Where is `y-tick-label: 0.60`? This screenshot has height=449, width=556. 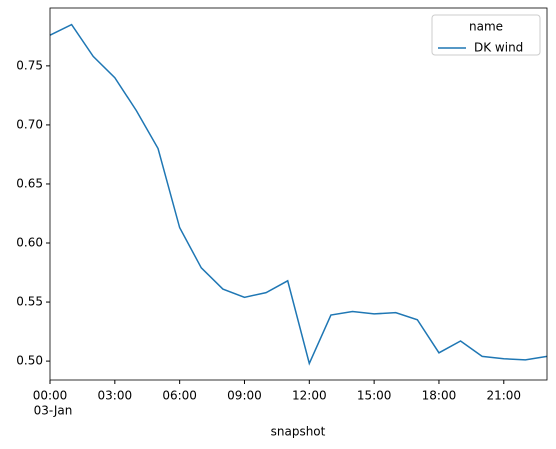
y-tick-label: 0.60 is located at coordinates (29, 243).